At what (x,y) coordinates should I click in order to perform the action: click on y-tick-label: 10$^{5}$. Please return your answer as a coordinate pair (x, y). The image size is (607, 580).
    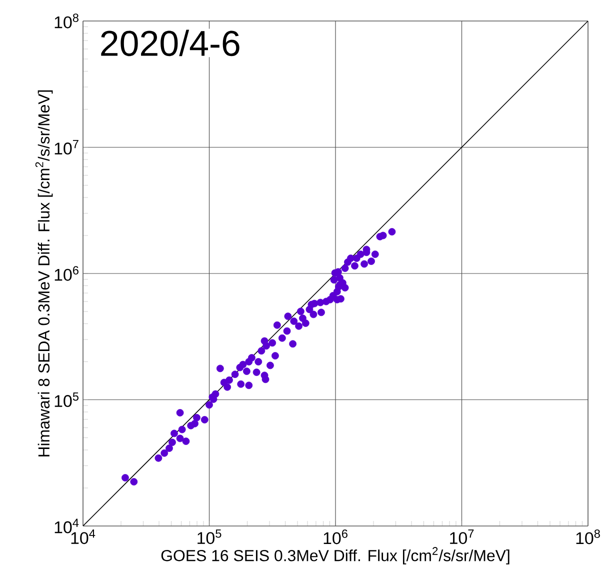
    Looking at the image, I should click on (66, 400).